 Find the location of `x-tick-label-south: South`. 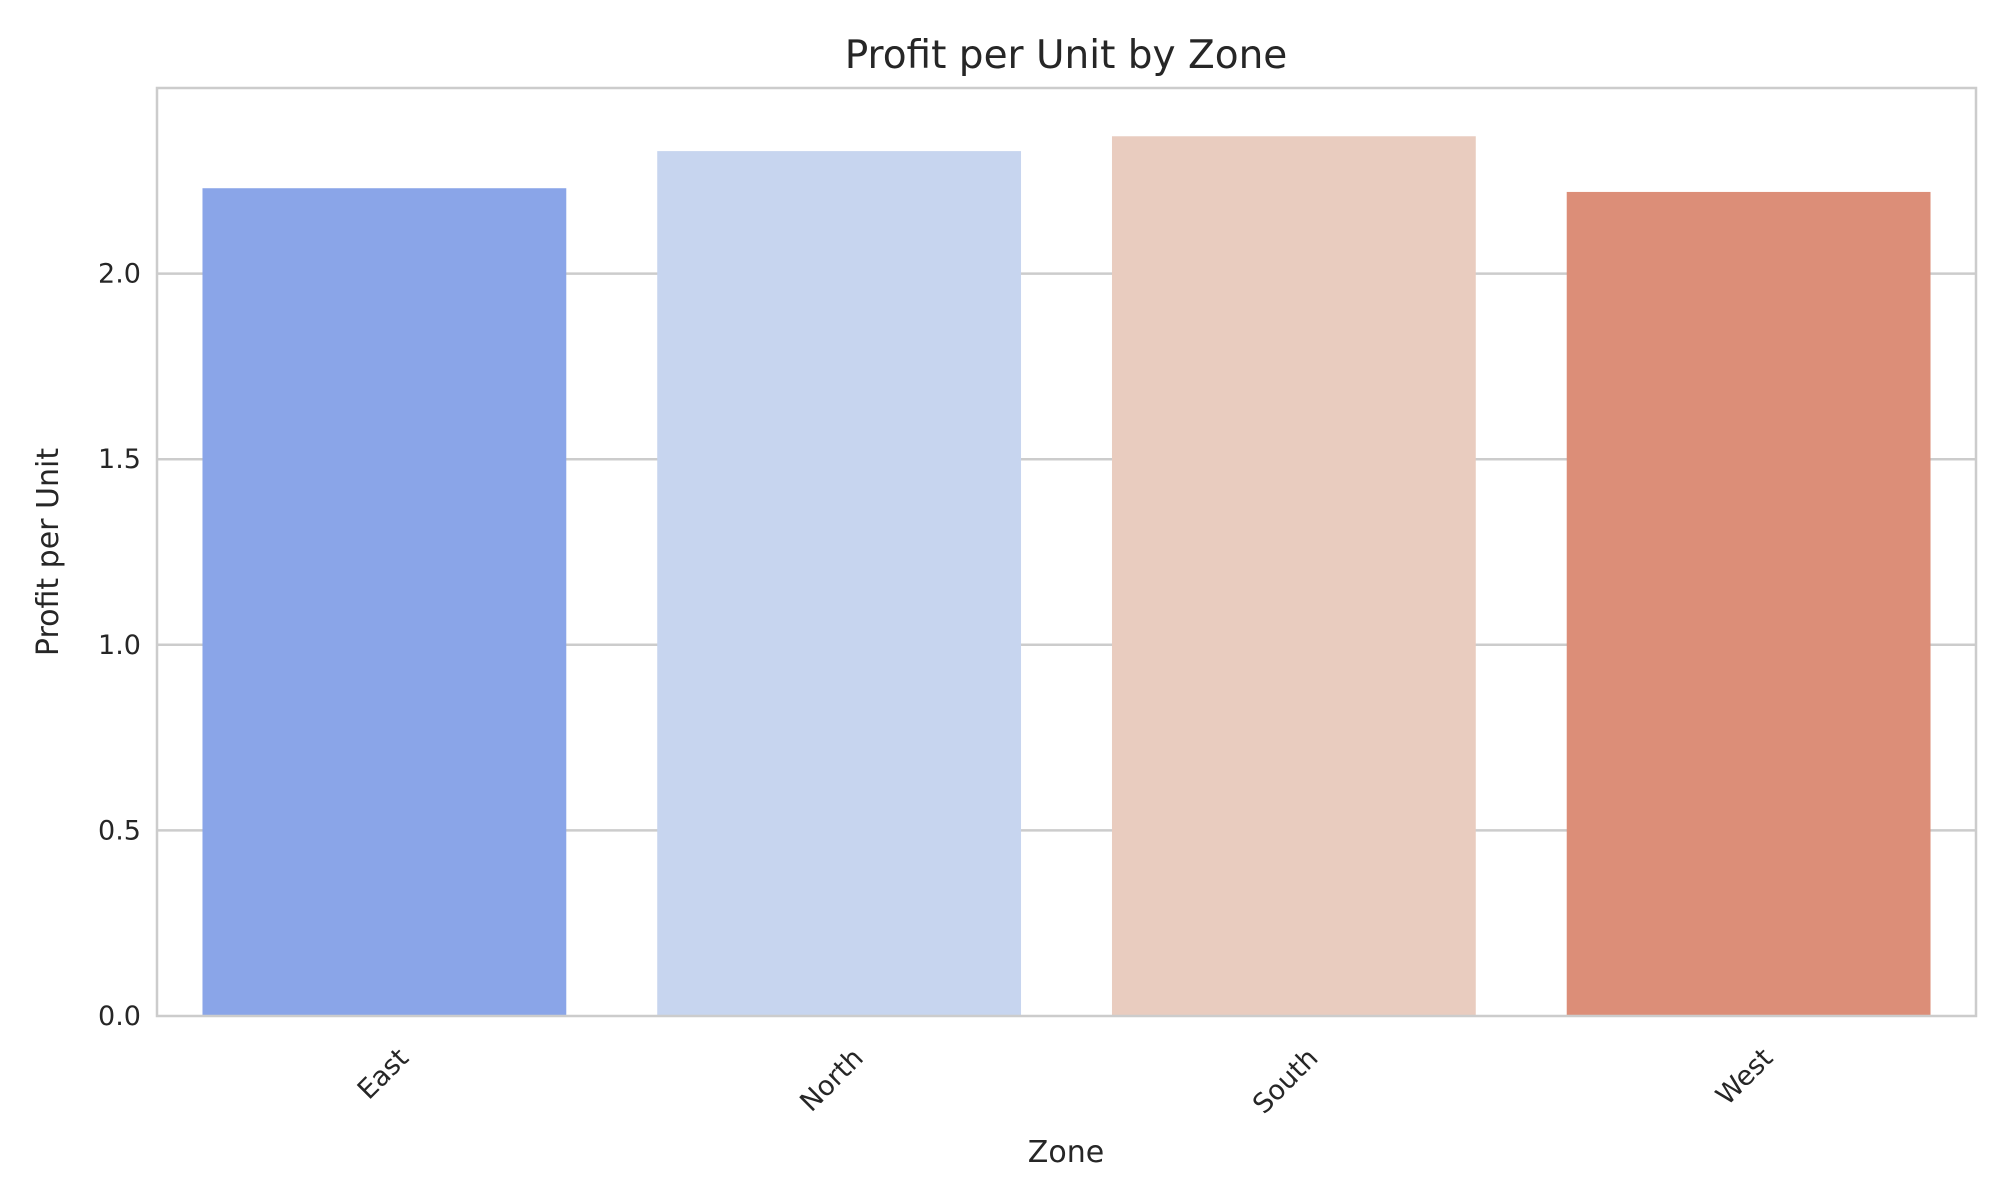

x-tick-label-south: South is located at coordinates (1285, 1081).